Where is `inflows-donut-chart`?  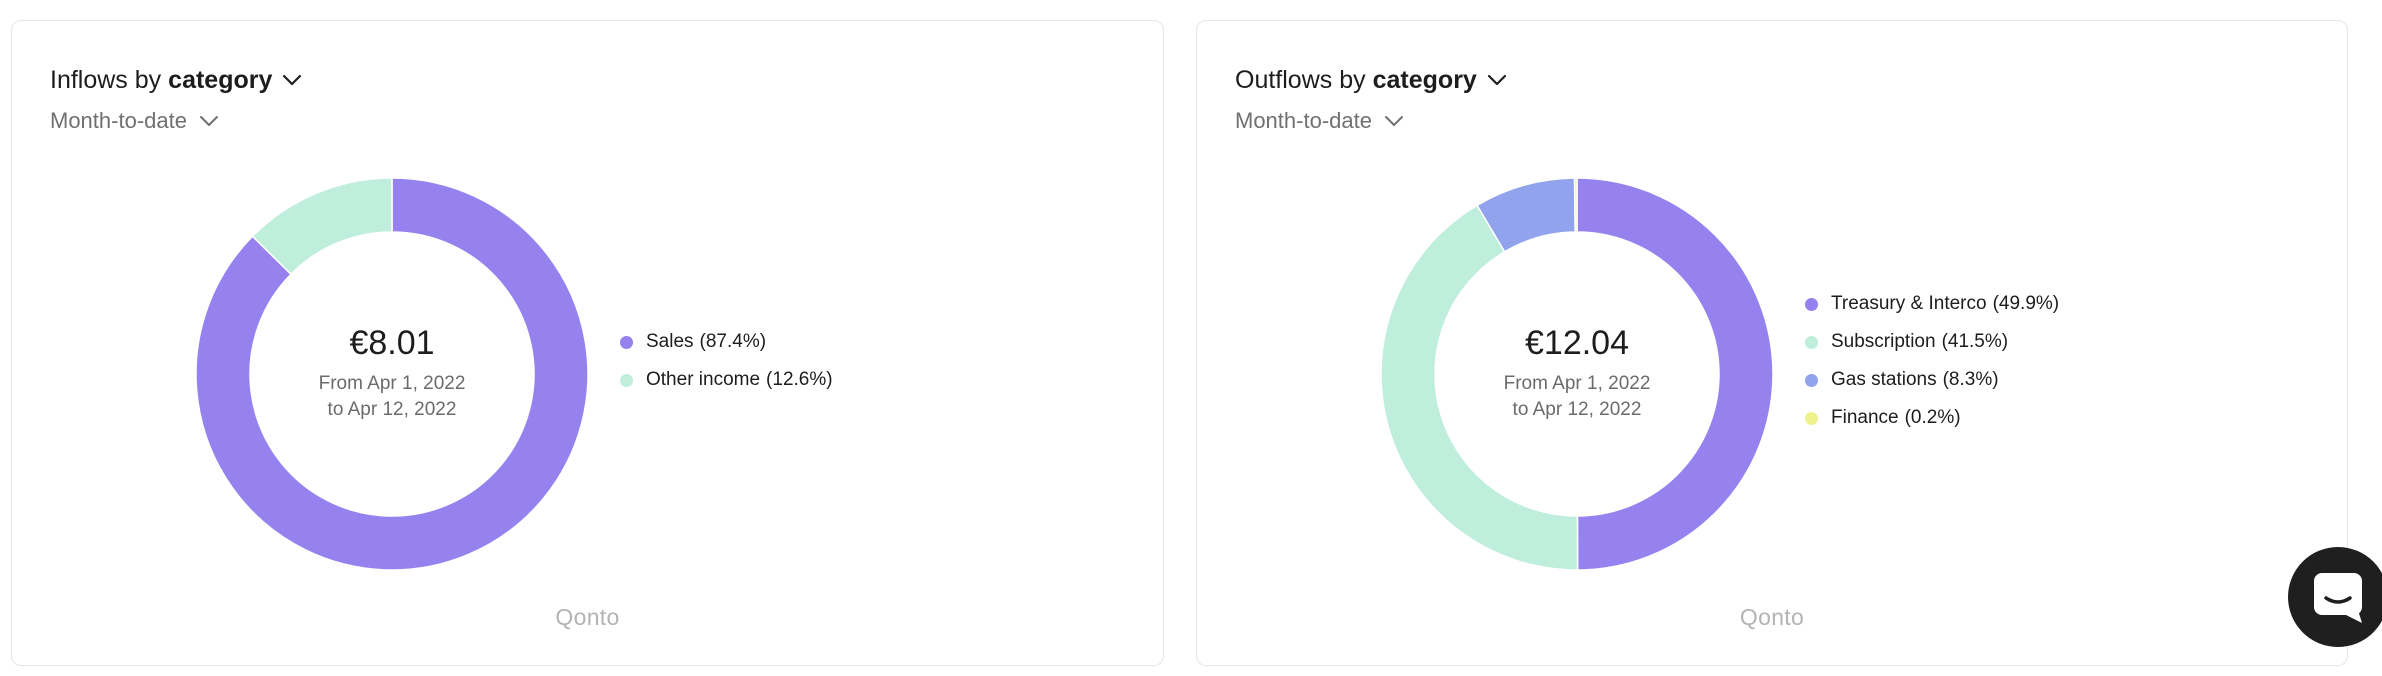 inflows-donut-chart is located at coordinates (392, 374).